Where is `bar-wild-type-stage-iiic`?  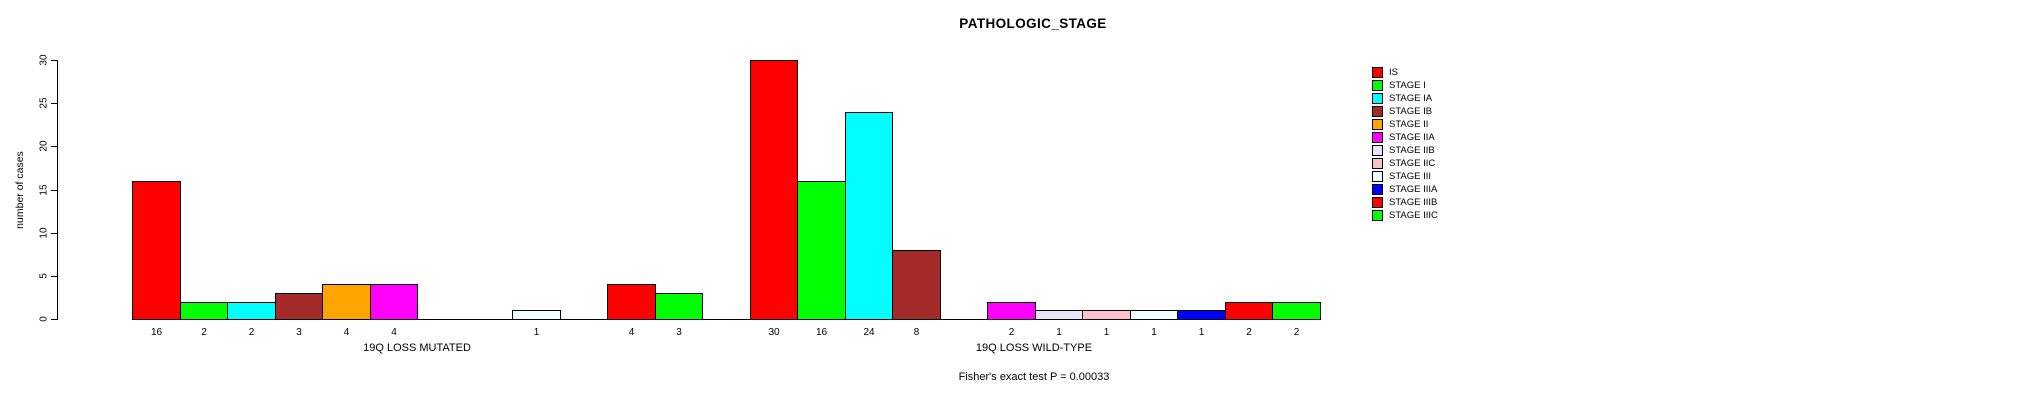 bar-wild-type-stage-iiic is located at coordinates (1296, 311).